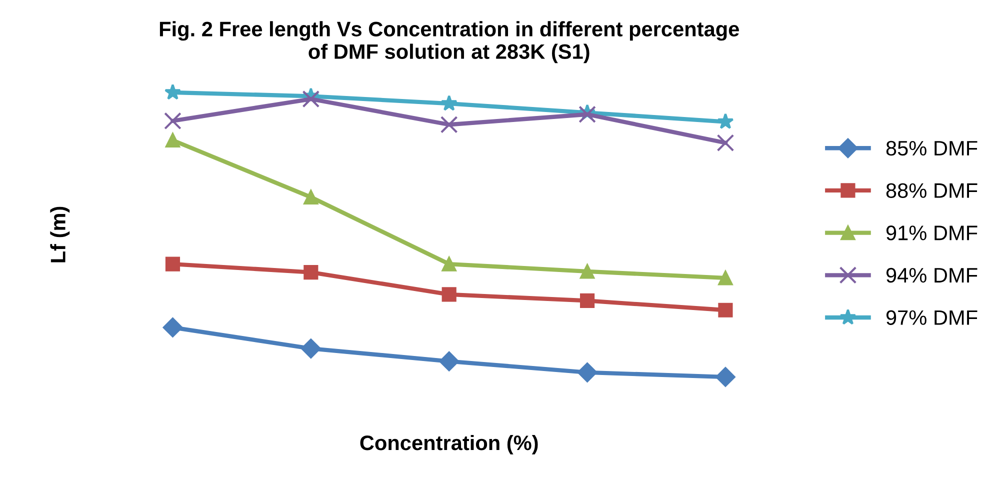  What do you see at coordinates (449, 444) in the screenshot?
I see `x-axis-title: Concentration (%)` at bounding box center [449, 444].